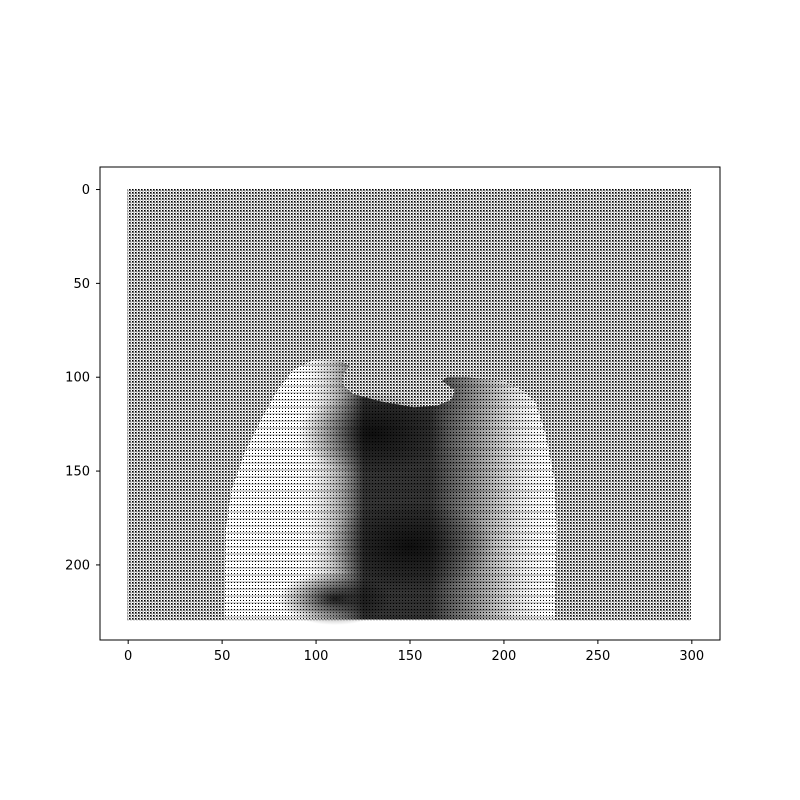 This screenshot has width=800, height=800. Describe the element at coordinates (86, 190) in the screenshot. I see `y-tick-label: 0` at that location.